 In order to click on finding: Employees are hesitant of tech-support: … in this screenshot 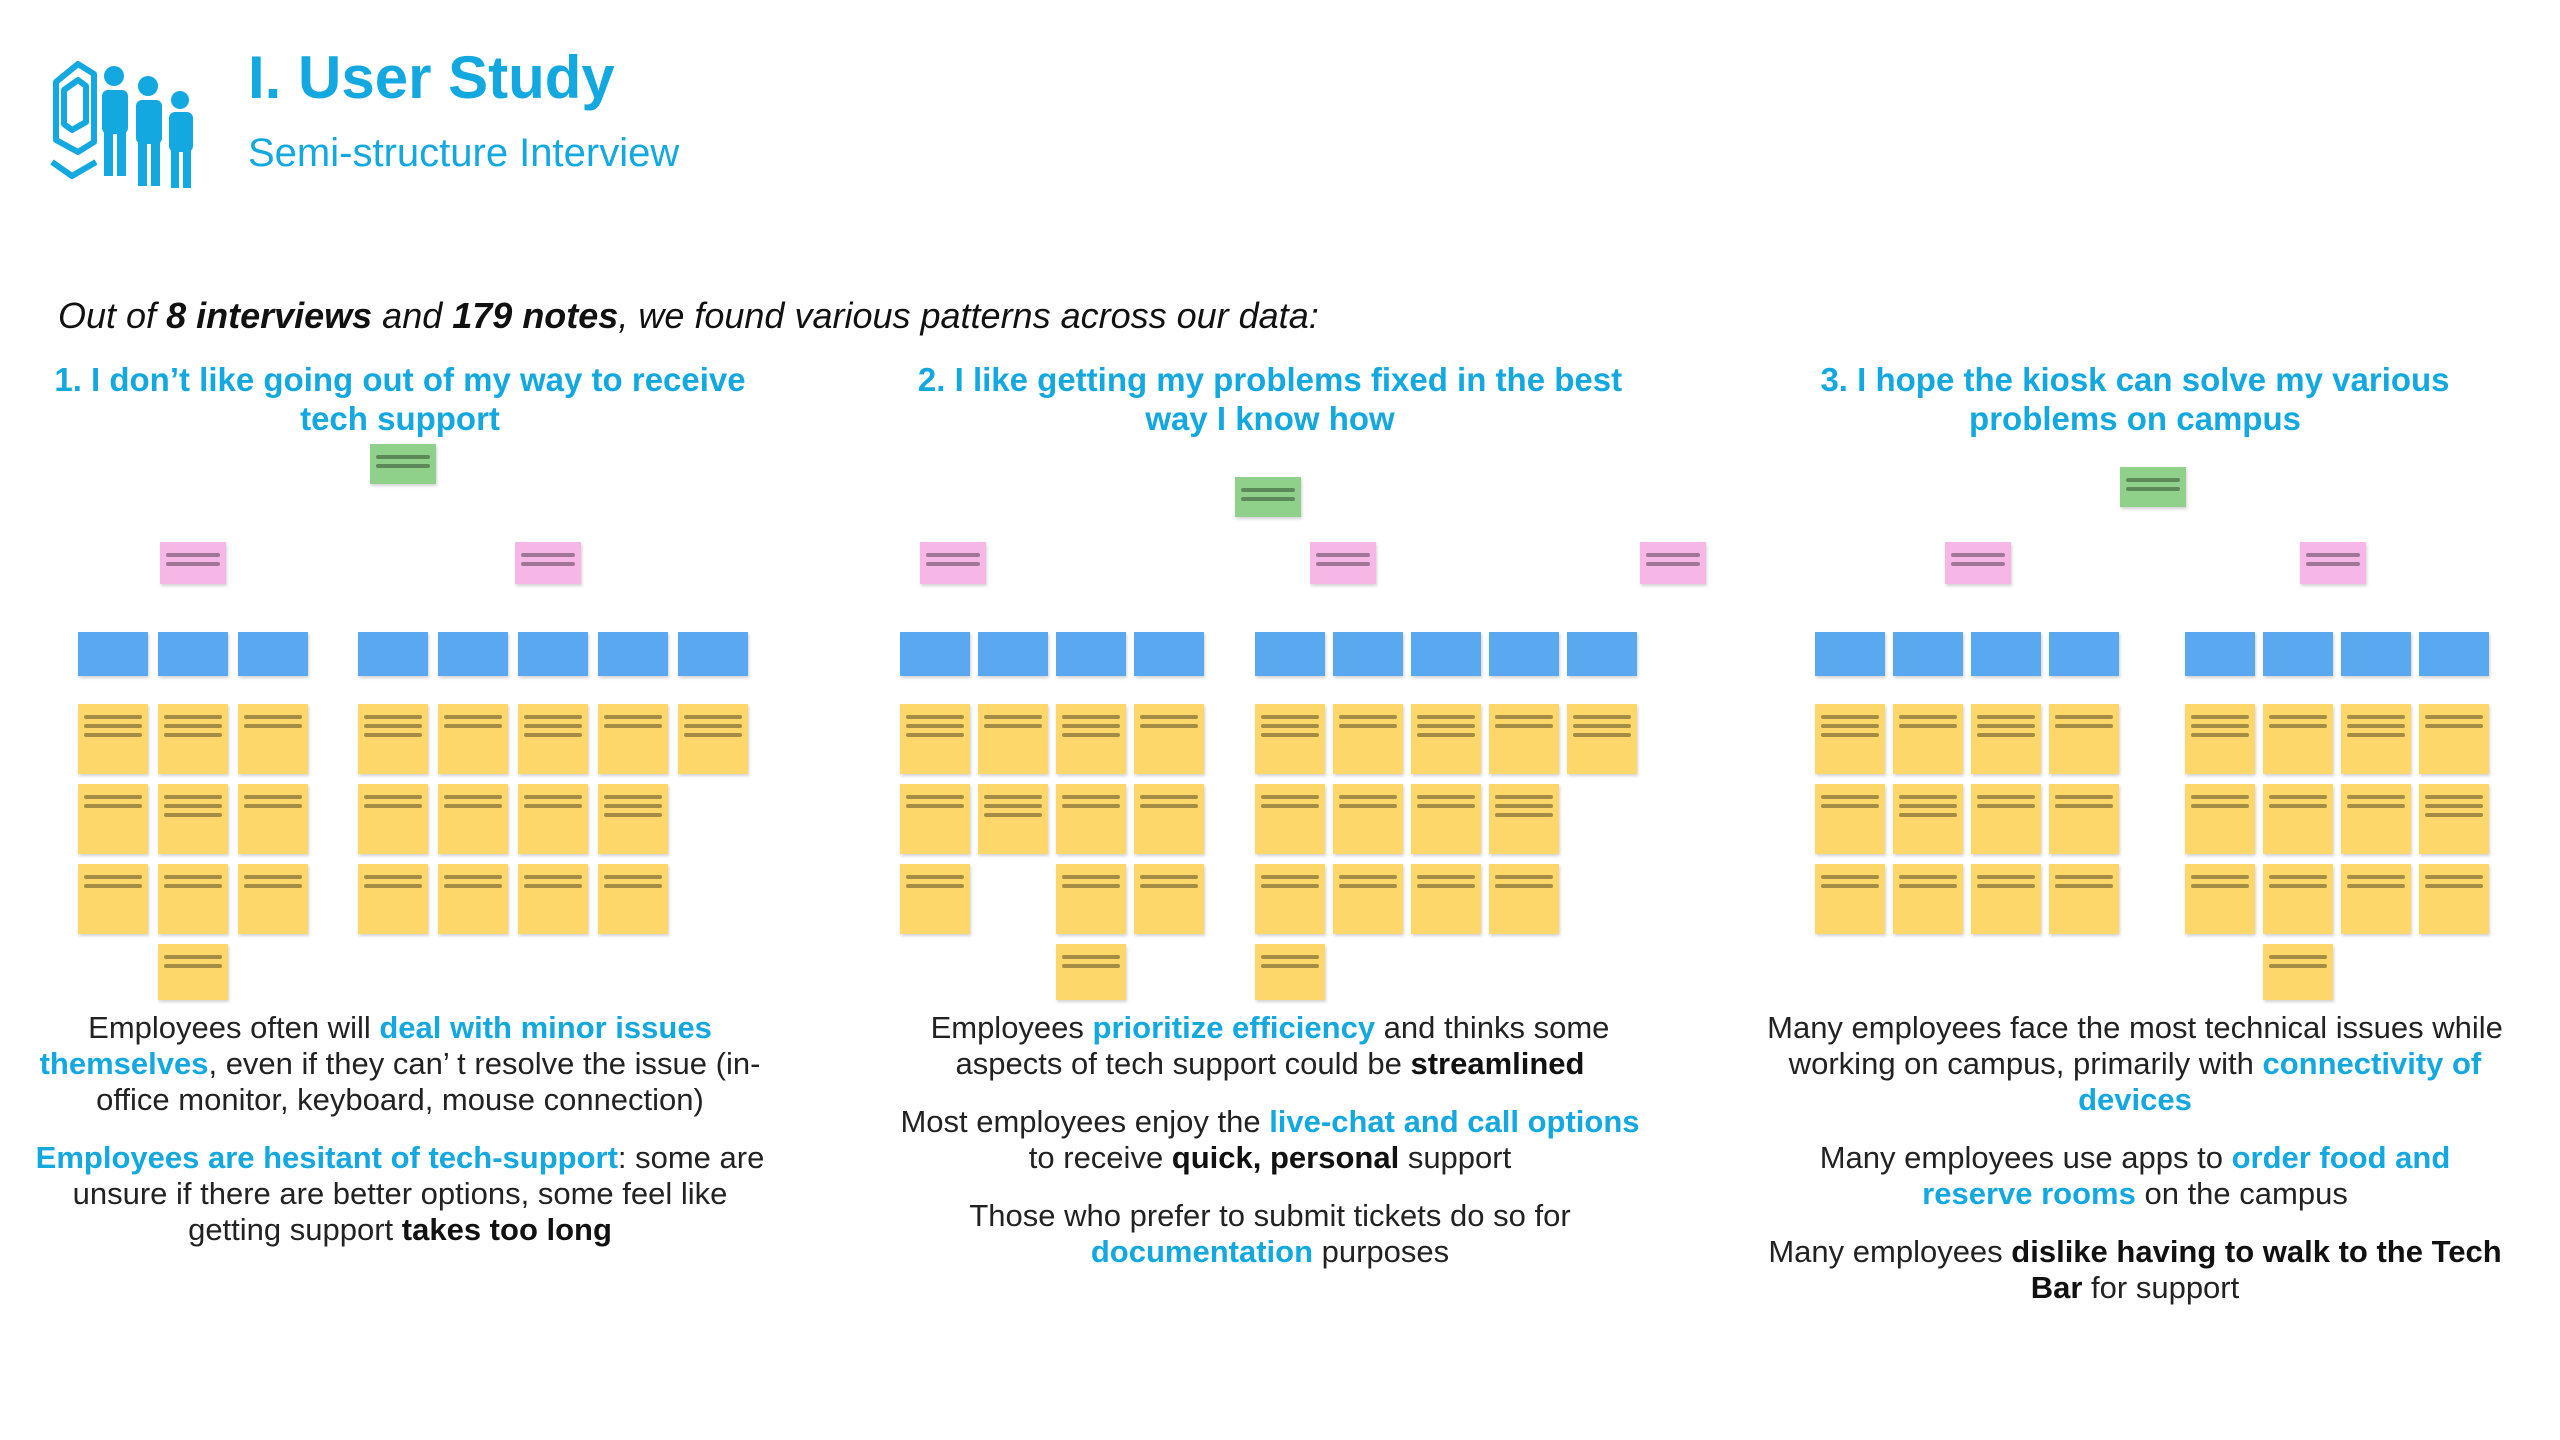, I will do `click(400, 1194)`.